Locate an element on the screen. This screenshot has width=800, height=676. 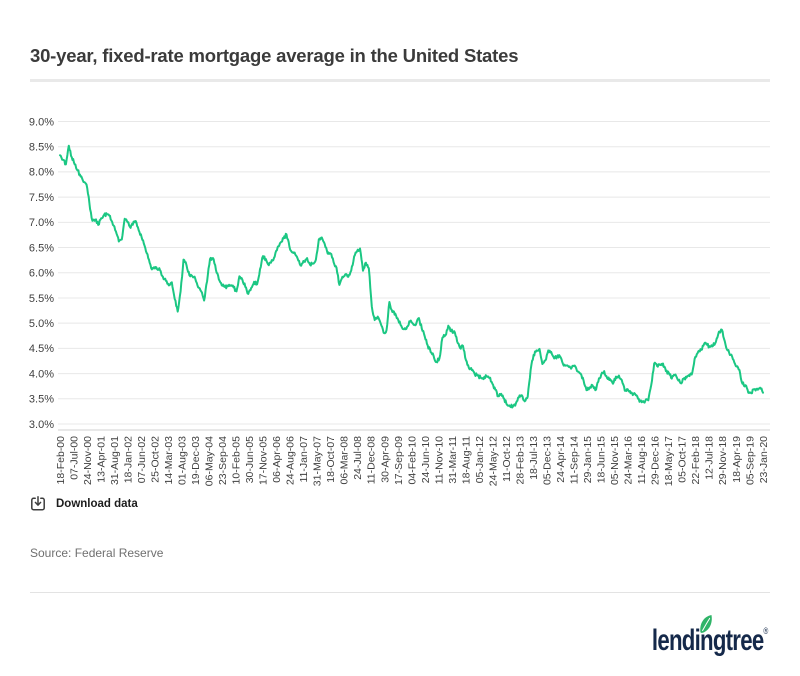
svg-text: 10-Feb-05 is located at coordinates (237, 460).